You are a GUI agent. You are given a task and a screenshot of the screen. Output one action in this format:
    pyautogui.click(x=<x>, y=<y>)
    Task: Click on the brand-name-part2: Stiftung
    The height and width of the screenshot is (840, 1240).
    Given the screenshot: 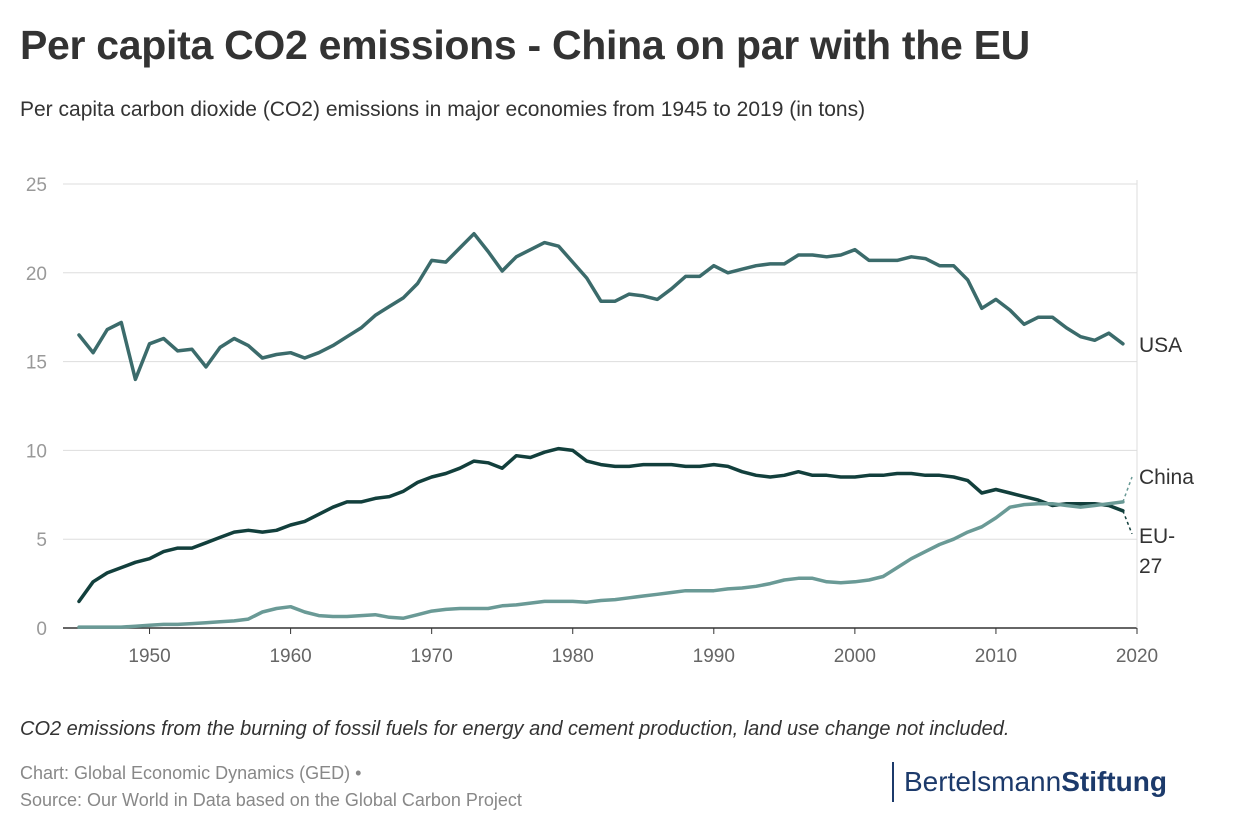 What is the action you would take?
    pyautogui.click(x=1114, y=781)
    